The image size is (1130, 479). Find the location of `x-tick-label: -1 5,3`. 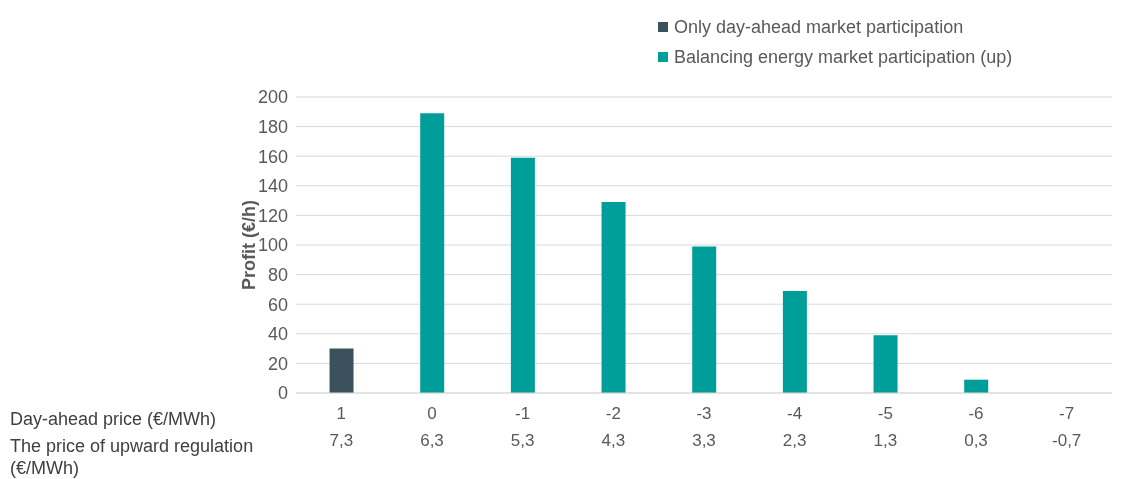

x-tick-label: -1 5,3 is located at coordinates (522, 427).